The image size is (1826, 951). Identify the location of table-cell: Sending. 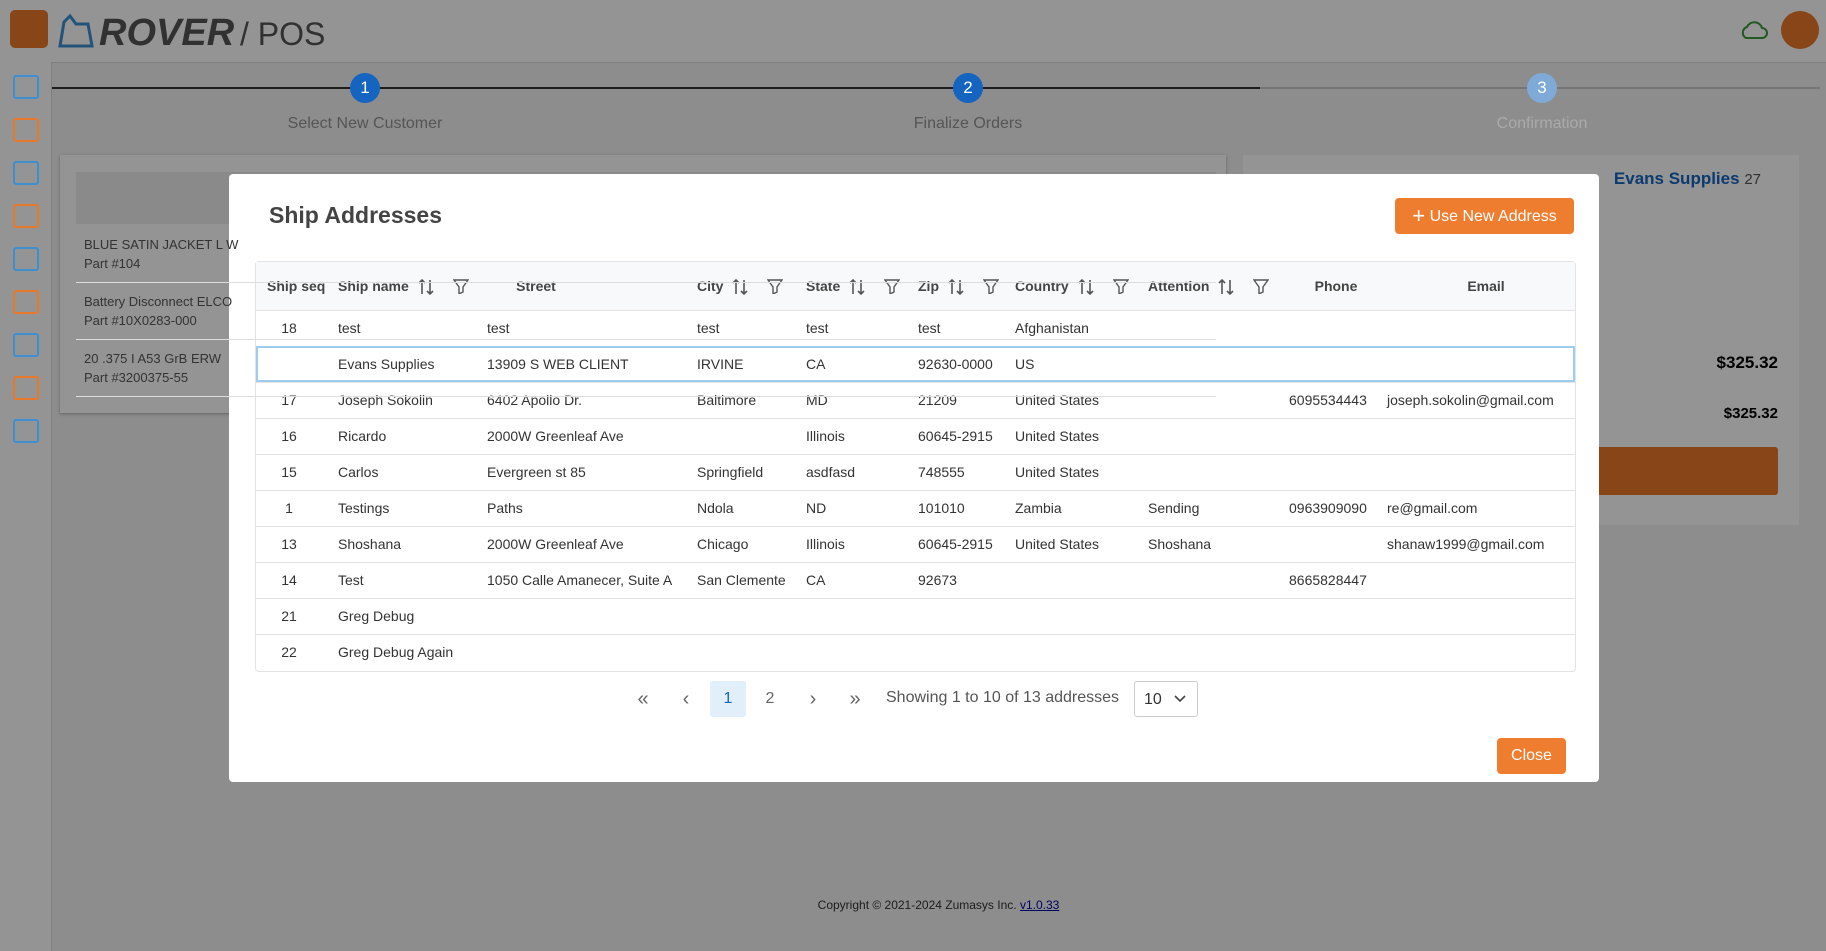
(1174, 508).